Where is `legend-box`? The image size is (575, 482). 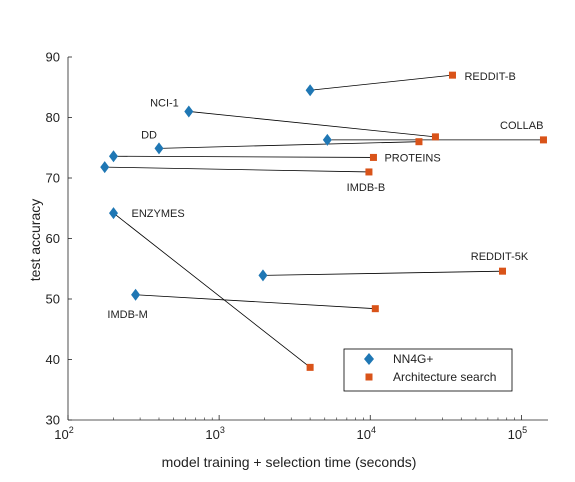 legend-box is located at coordinates (428, 370).